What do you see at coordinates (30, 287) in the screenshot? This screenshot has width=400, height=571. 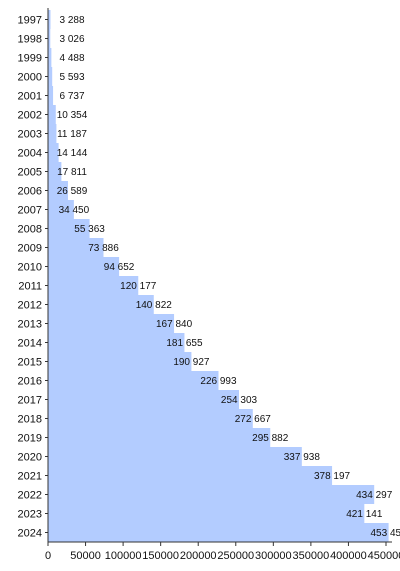 I see `y-tick-label-2011: 2011` at bounding box center [30, 287].